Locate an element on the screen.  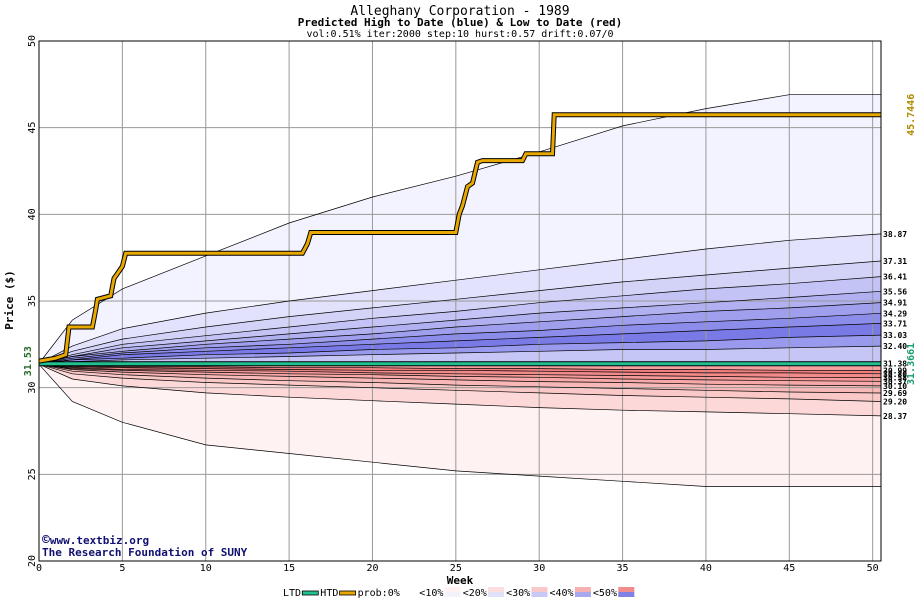
y-axis-ticks: 20 25 30 35 40 45 50 is located at coordinates (32, 301).